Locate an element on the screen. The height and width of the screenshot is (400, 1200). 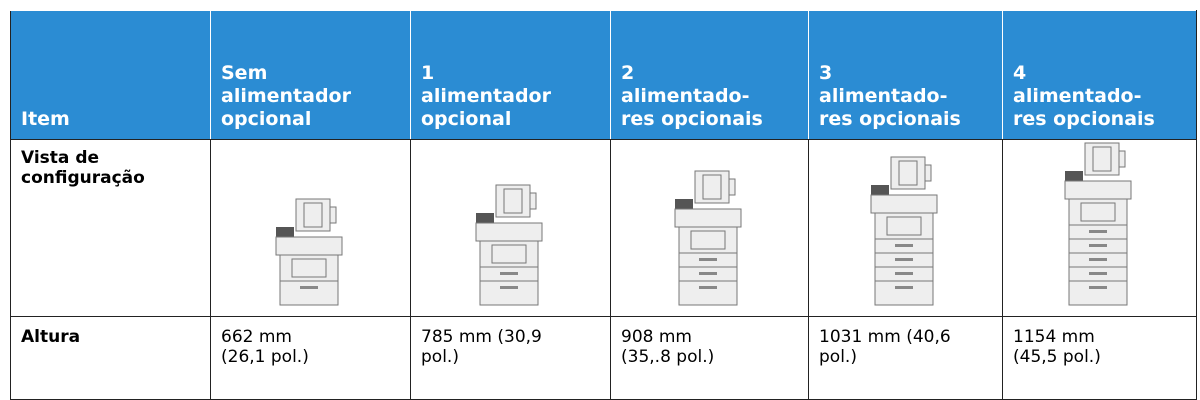
header-cell: 4 alimentado-res opcionais is located at coordinates (1099, 75).